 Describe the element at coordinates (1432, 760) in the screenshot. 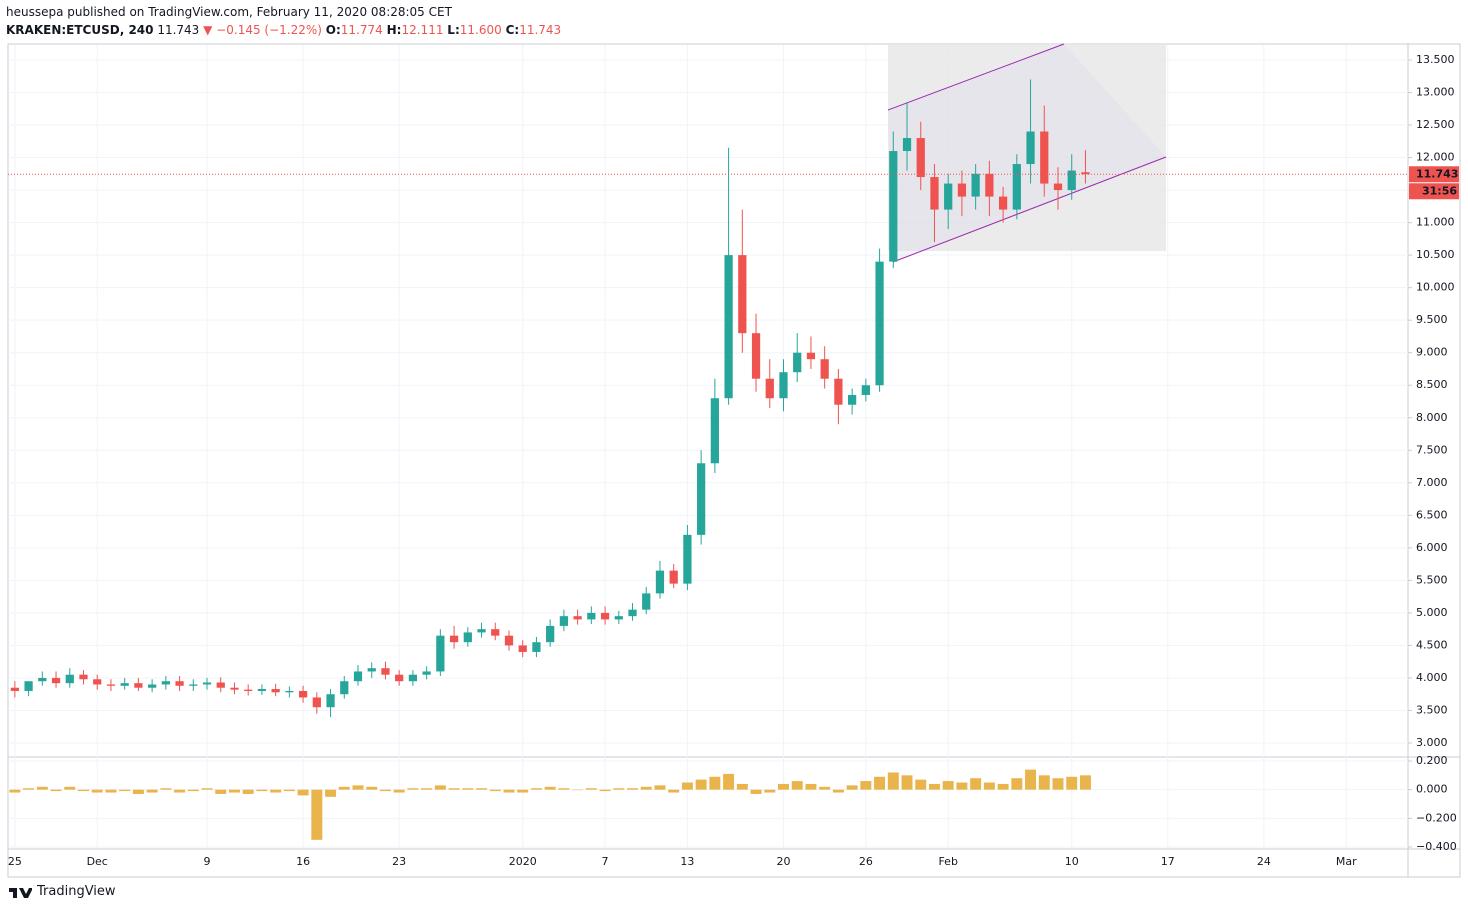

I see `y-tick-label: 0.200` at that location.